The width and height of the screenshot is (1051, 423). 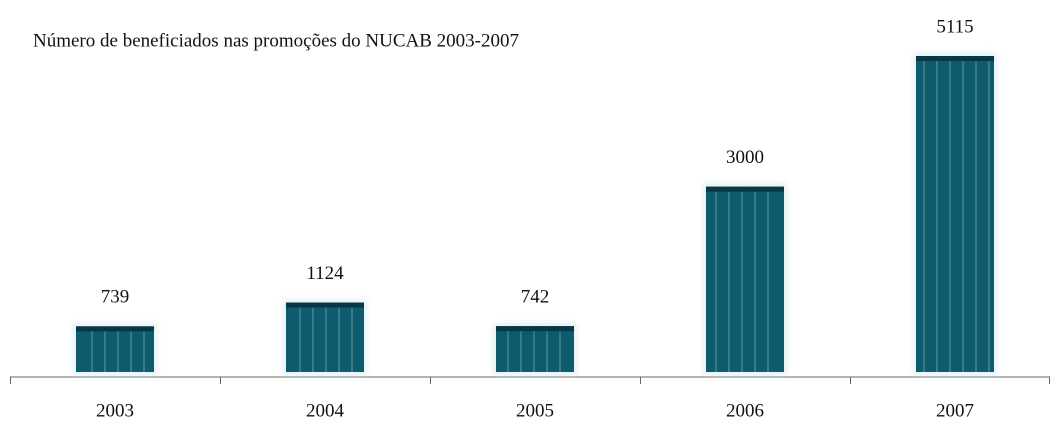 I want to click on x-tick-label: 2005, so click(x=535, y=410).